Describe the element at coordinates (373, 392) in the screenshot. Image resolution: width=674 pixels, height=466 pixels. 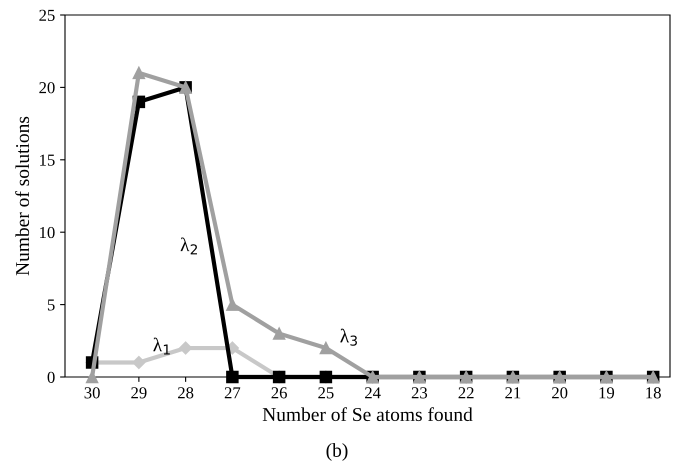
I see `x-tick-label: 24` at that location.